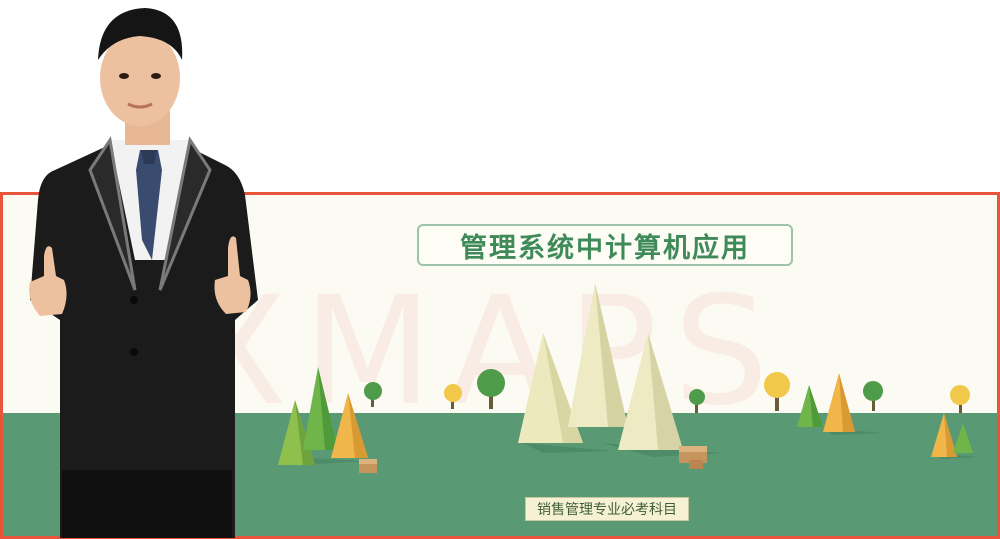 This screenshot has width=1000, height=539. I want to click on banner-subtitle-badge: 销售管理专业必考科目, so click(607, 509).